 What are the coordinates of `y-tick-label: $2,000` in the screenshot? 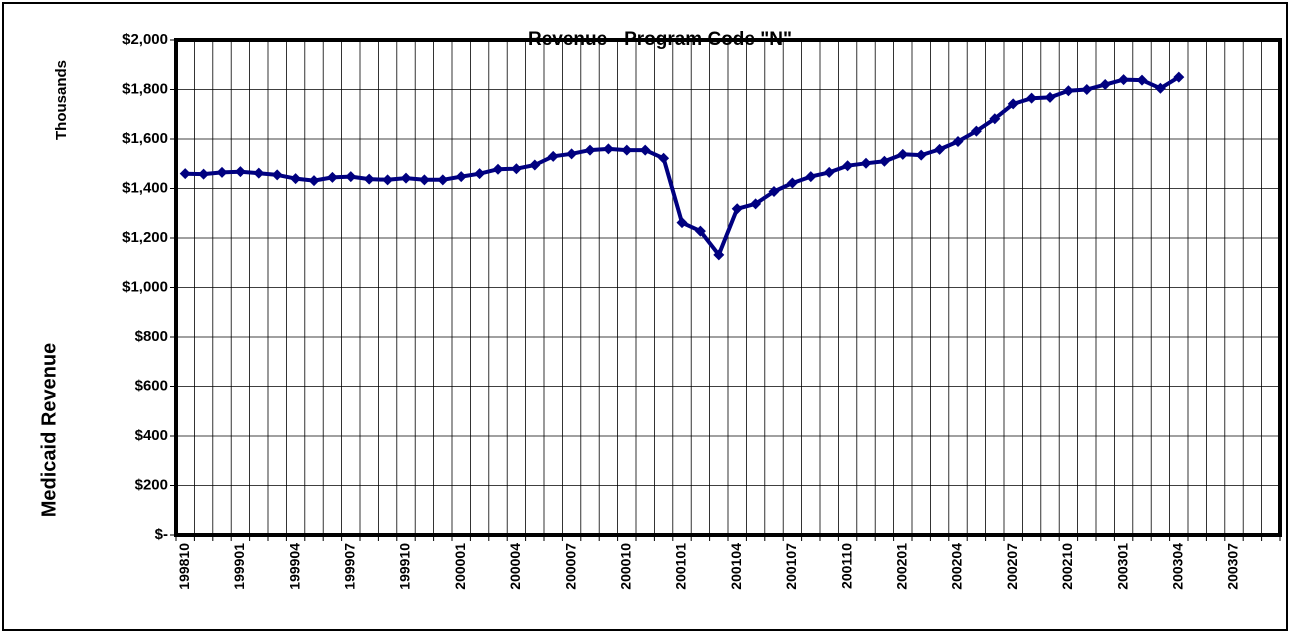 It's located at (145, 39).